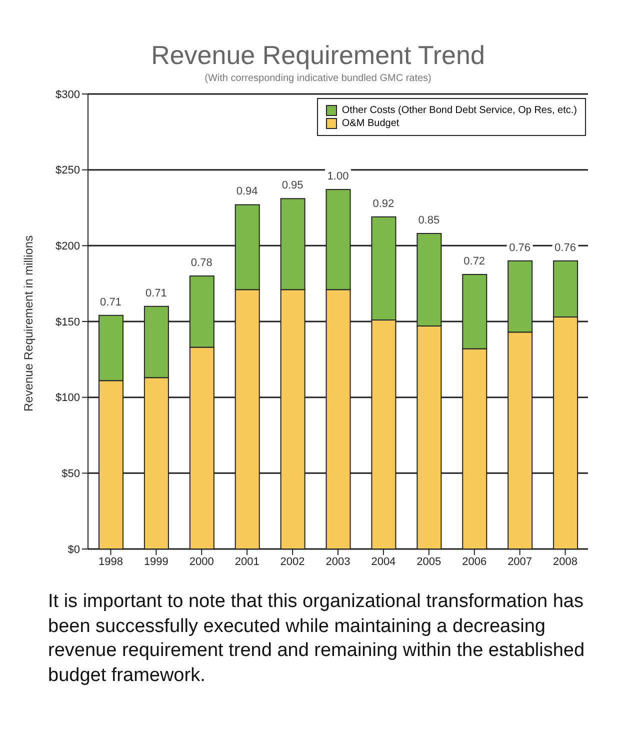  I want to click on annotation: 0.72, so click(475, 261).